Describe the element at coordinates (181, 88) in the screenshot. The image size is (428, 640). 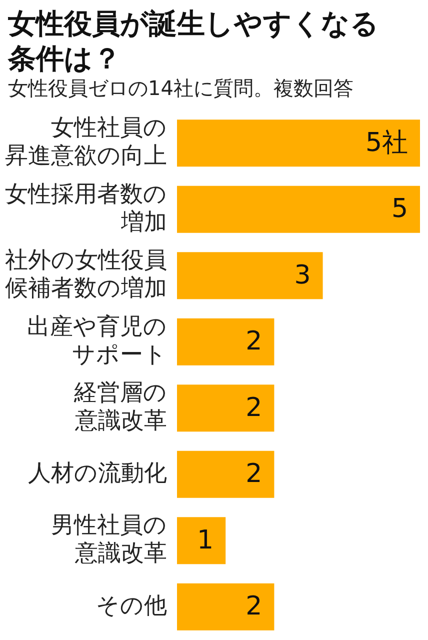
I see `chart-subtitle: 女性役員ゼロの14社に質問。複数回答` at that location.